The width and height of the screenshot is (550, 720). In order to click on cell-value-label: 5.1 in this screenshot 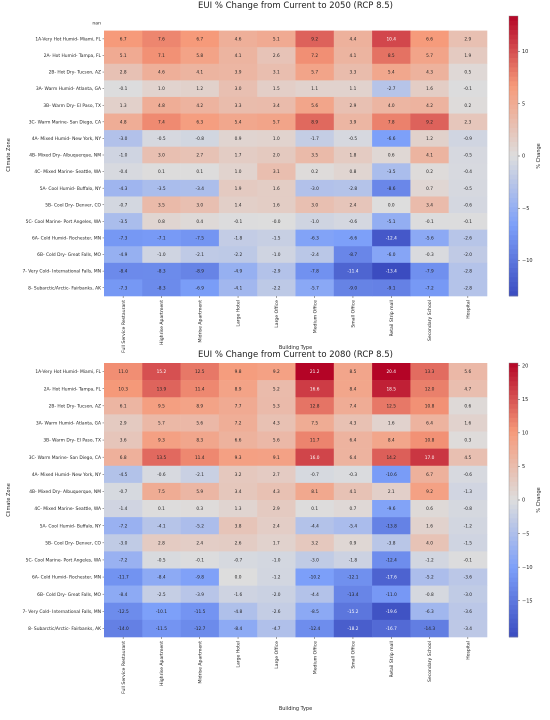, I will do `click(123, 56)`.